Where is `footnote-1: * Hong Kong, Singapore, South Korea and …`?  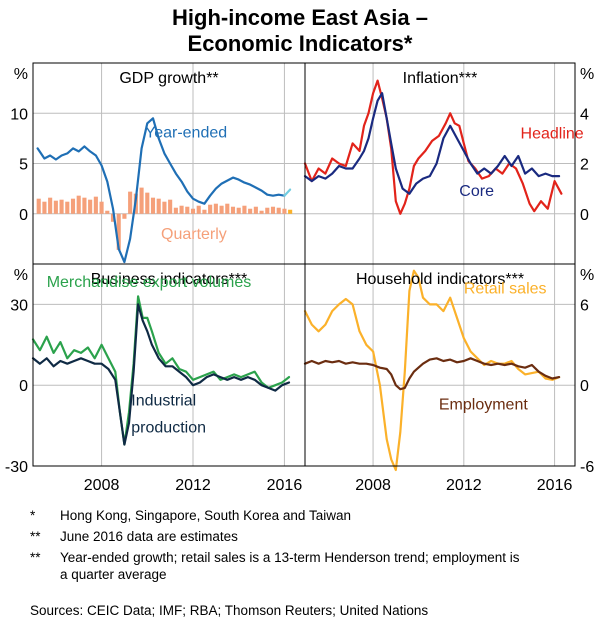 footnote-1: * Hong Kong, Singapore, South Korea and … is located at coordinates (280, 515).